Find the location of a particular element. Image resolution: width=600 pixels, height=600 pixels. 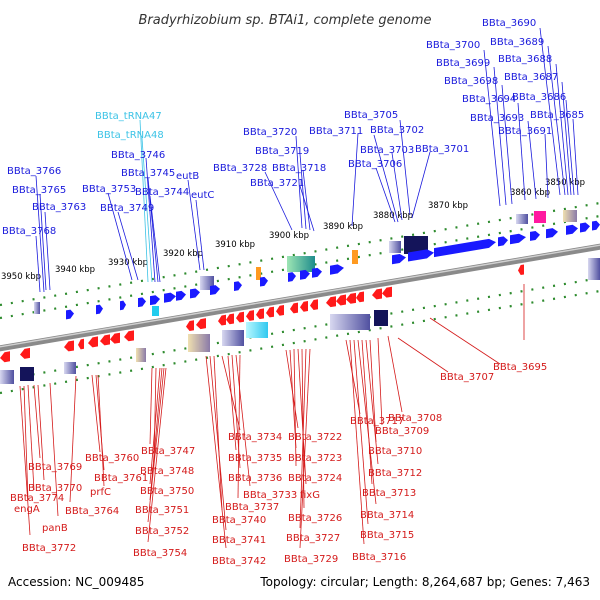

gene-callout: BBta_3693 is located at coordinates (503, 156).